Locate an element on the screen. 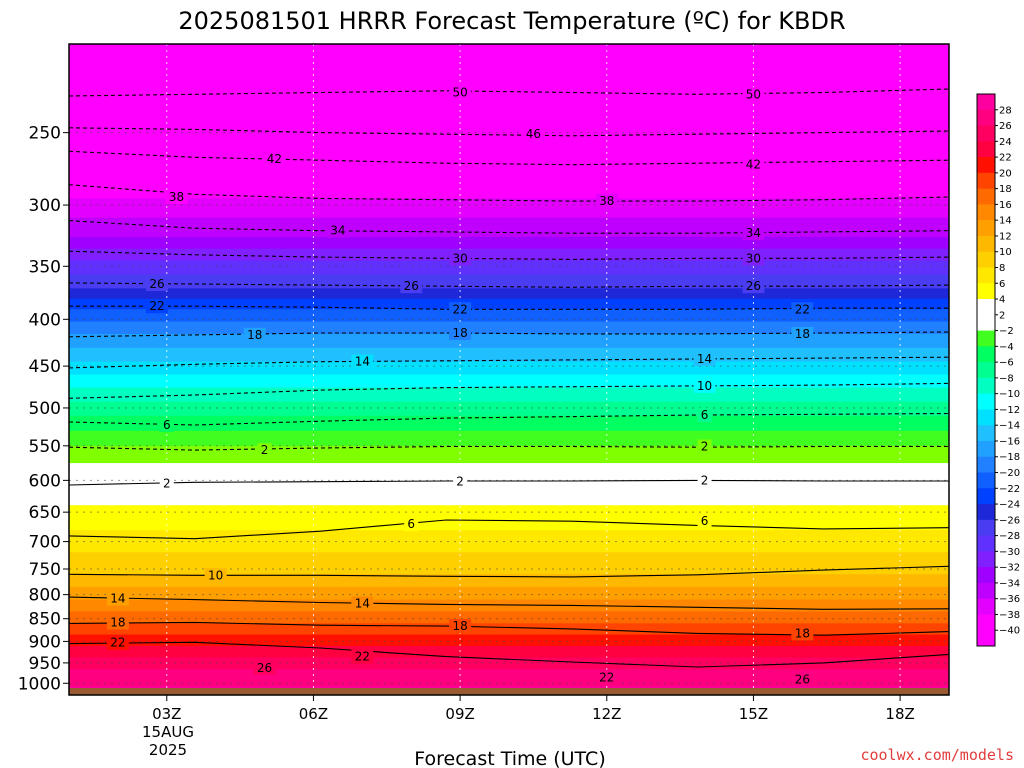  colorbar-label: 2 is located at coordinates (1002, 315).